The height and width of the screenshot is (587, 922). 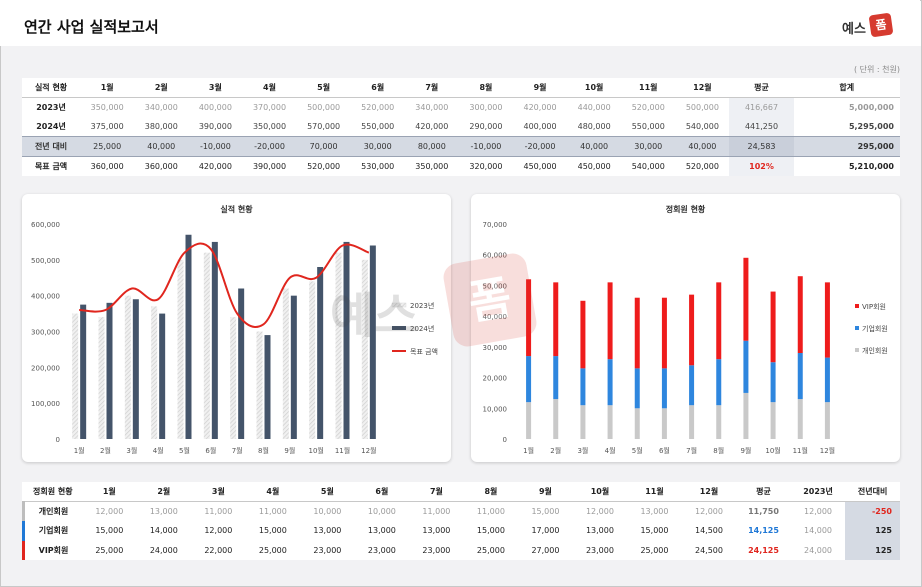 I want to click on table-cell: -20,000, so click(x=540, y=146).